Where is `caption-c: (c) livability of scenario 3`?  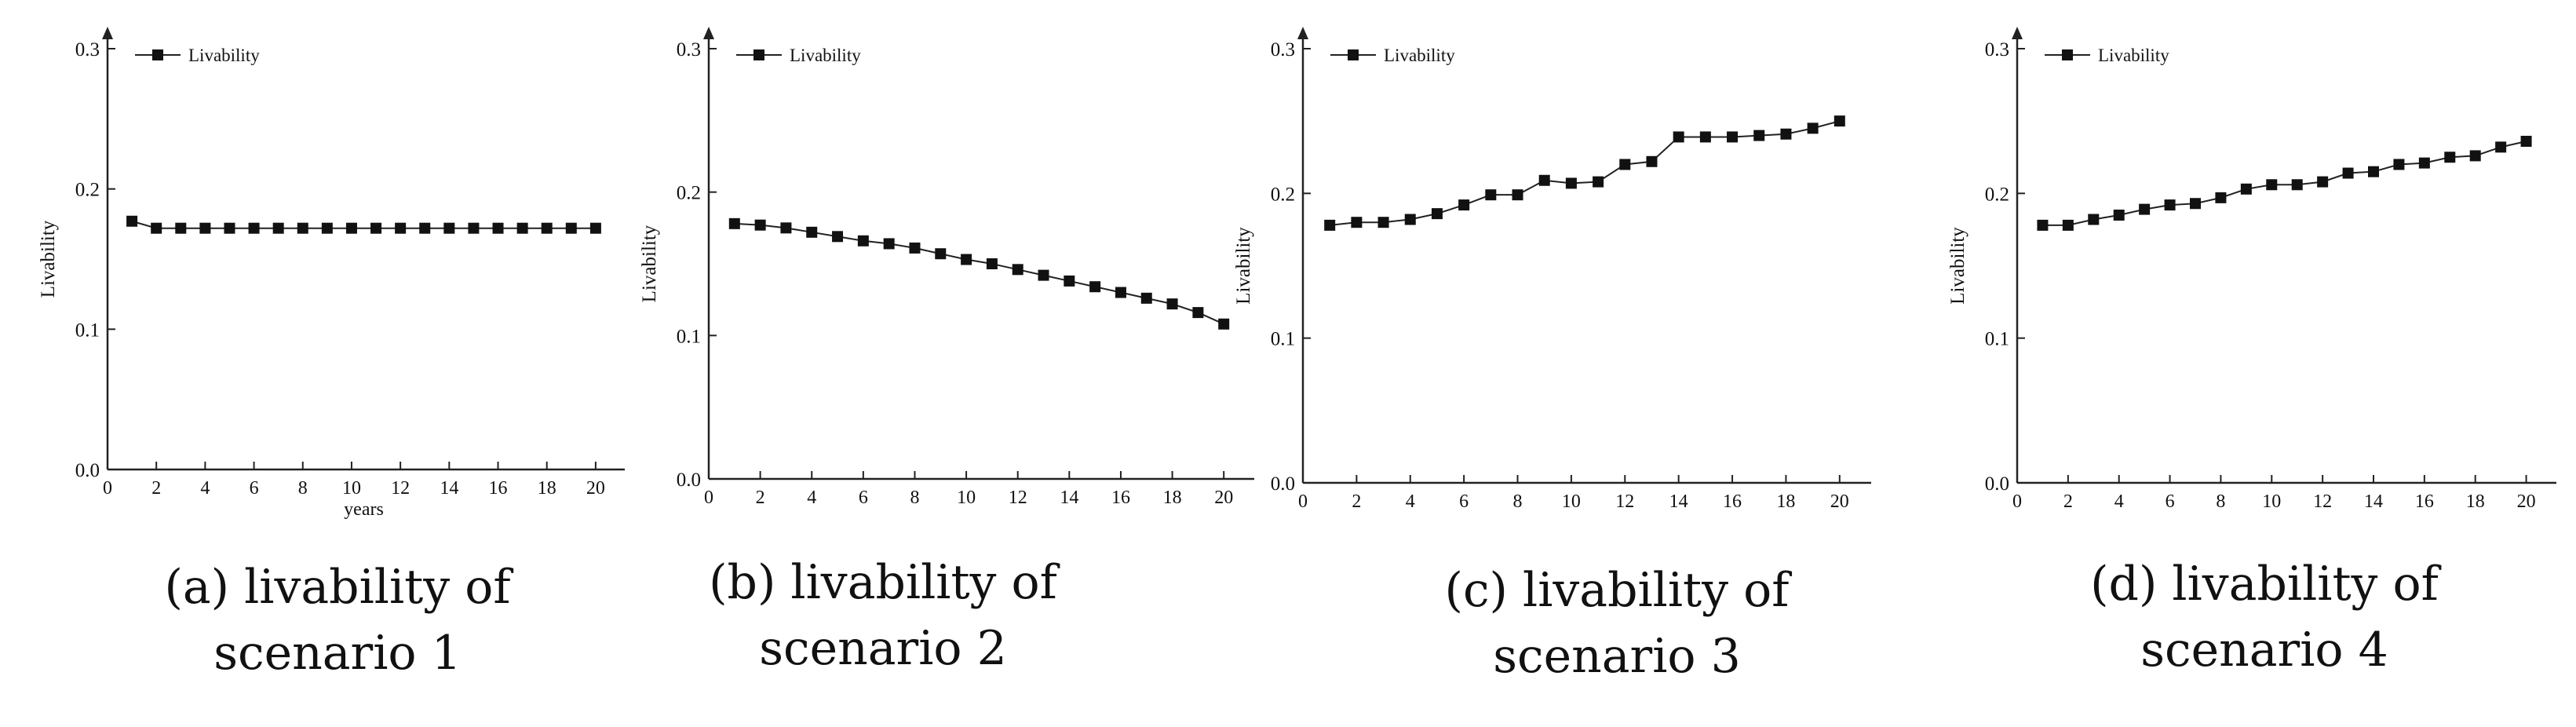 caption-c: (c) livability of scenario 3 is located at coordinates (1617, 623).